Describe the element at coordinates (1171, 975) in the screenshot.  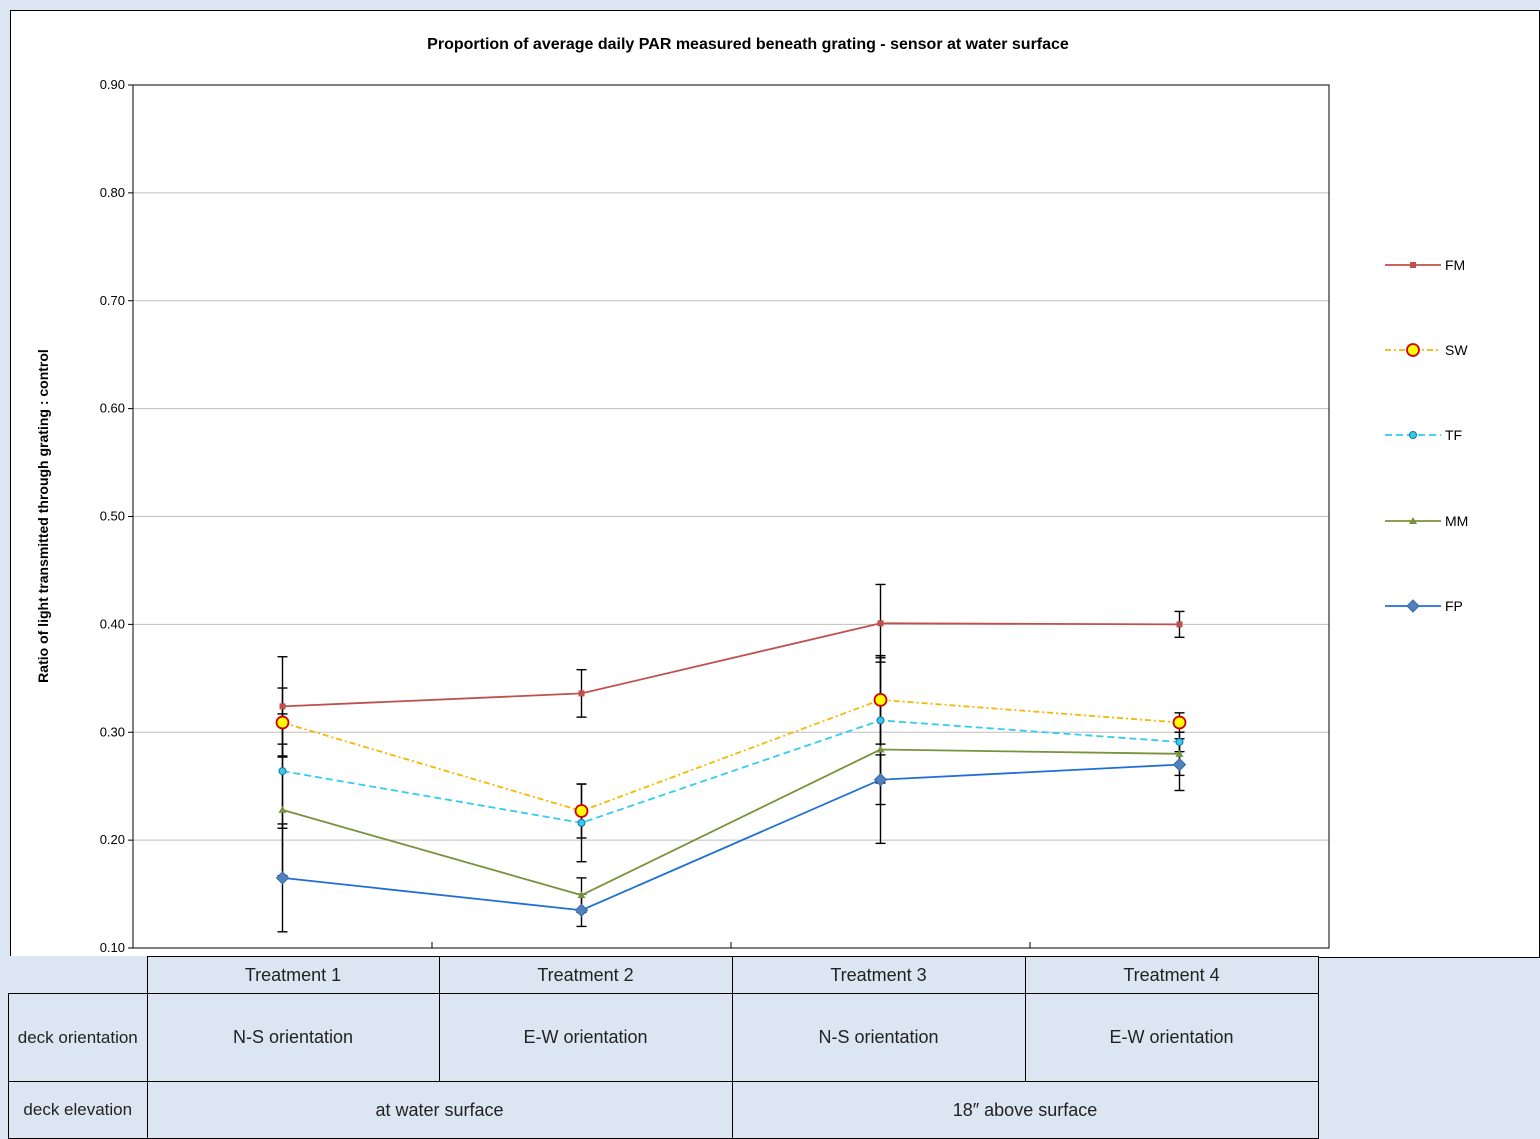
I see `table-header-treatment-4: Treatment 4` at that location.